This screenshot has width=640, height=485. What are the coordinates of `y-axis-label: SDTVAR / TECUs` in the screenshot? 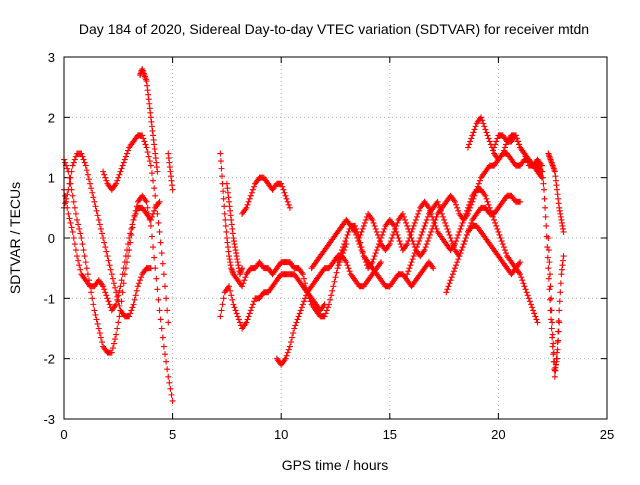 It's located at (15, 238).